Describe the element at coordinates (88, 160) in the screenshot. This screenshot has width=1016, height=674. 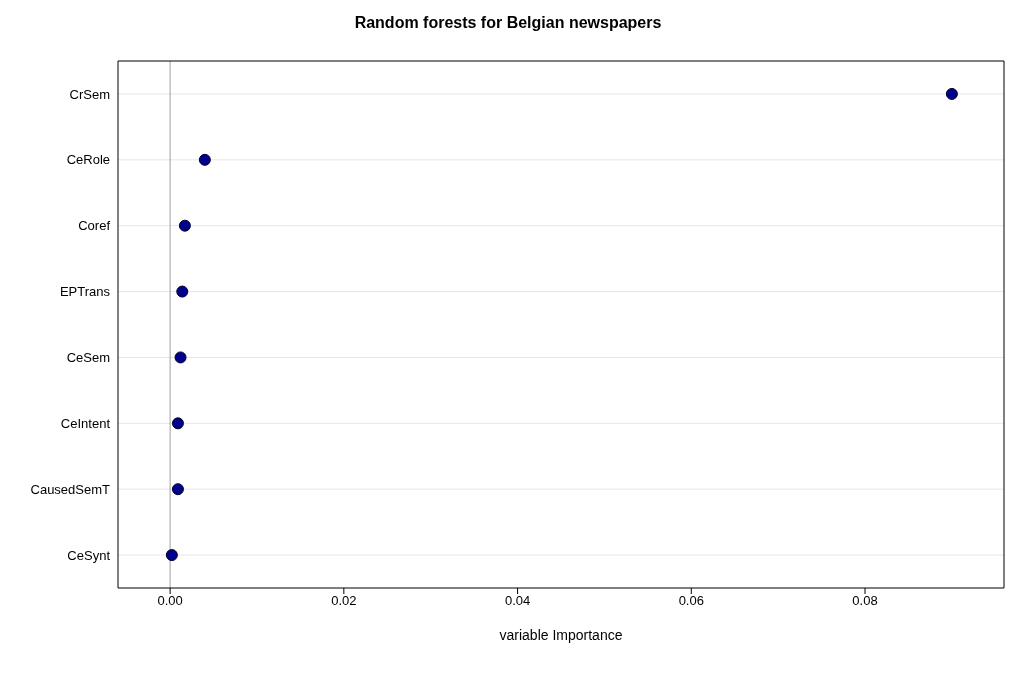
I see `y-tick-label: CeRole` at that location.